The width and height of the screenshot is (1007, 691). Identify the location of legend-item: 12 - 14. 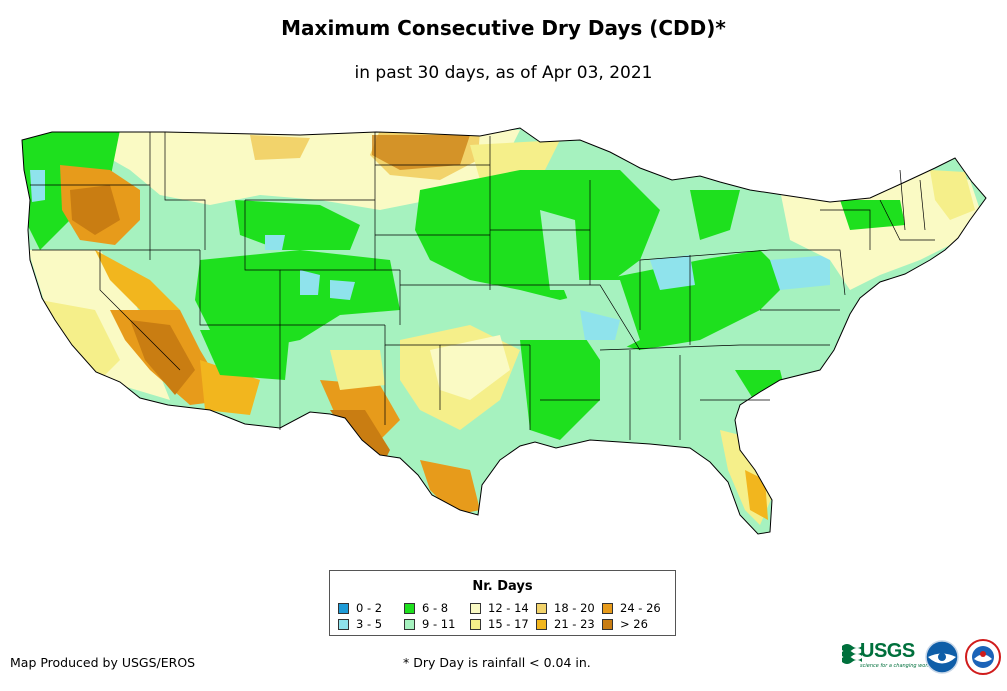
(499, 608).